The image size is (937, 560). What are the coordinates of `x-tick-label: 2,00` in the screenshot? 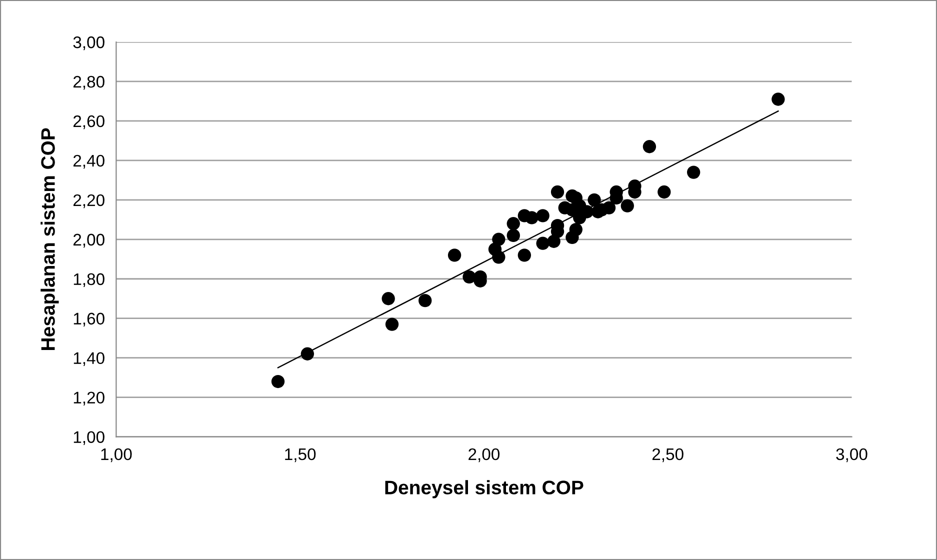 It's located at (484, 455).